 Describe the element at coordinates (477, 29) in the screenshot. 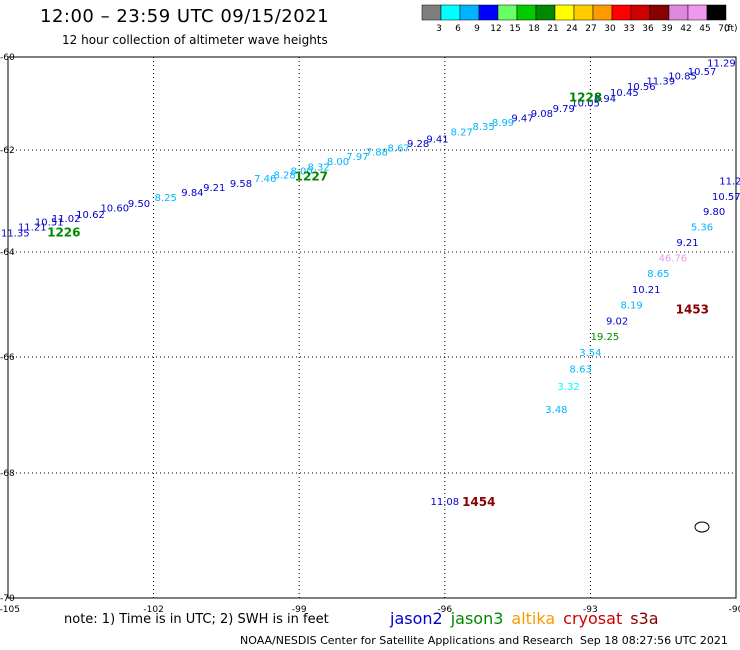

I see `legend-label: 9` at that location.